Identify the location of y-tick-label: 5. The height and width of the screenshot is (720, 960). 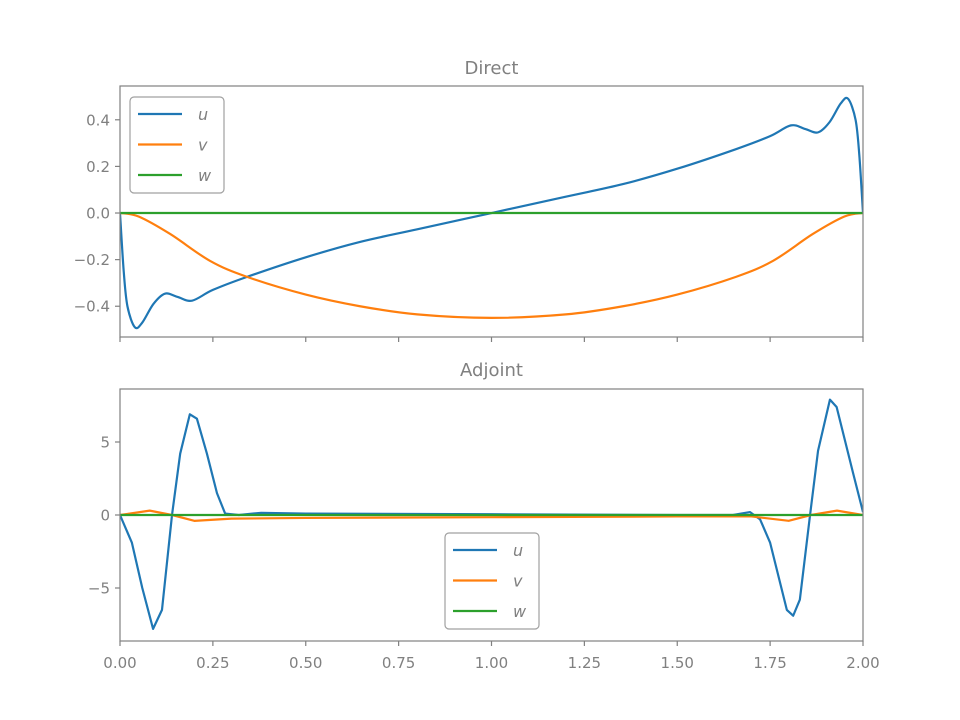
(105, 442).